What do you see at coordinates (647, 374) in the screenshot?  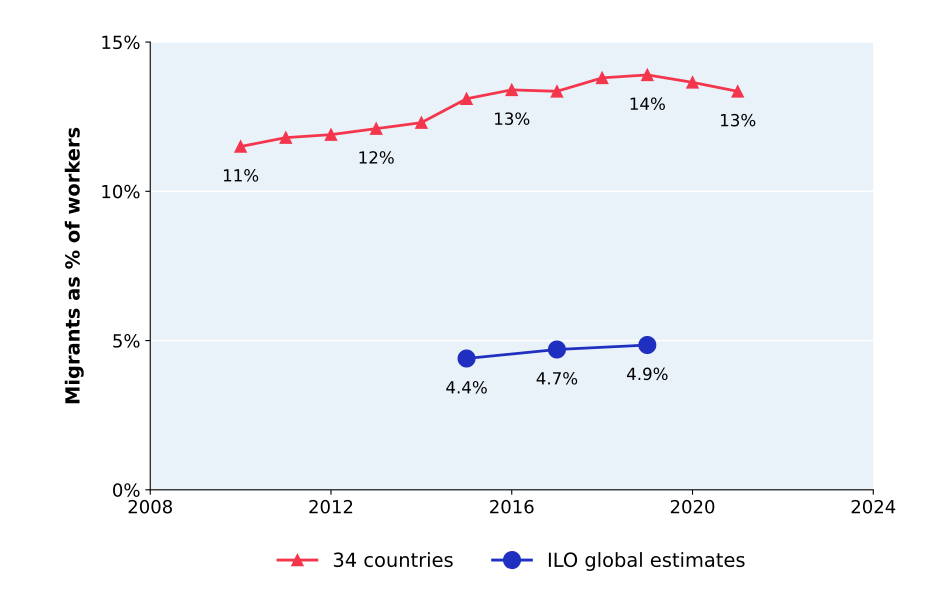 I see `data-label: 4.9%` at bounding box center [647, 374].